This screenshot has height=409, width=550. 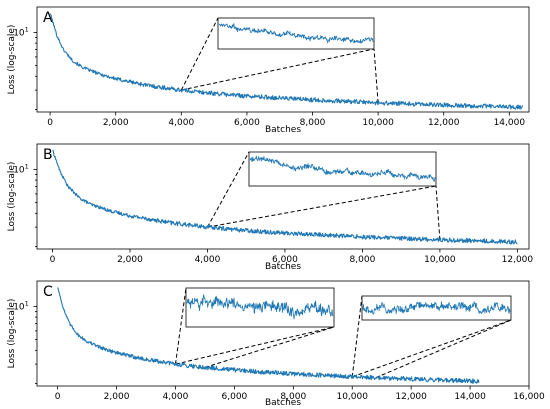 I want to click on panel-c-zoom-lines, so click(x=343, y=333).